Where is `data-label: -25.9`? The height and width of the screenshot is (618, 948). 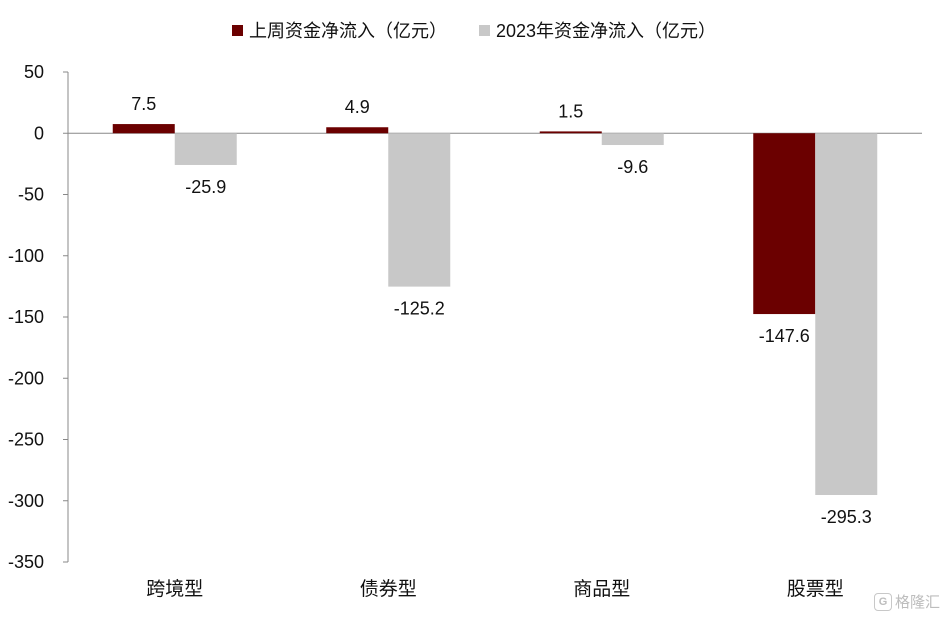 data-label: -25.9 is located at coordinates (205, 187).